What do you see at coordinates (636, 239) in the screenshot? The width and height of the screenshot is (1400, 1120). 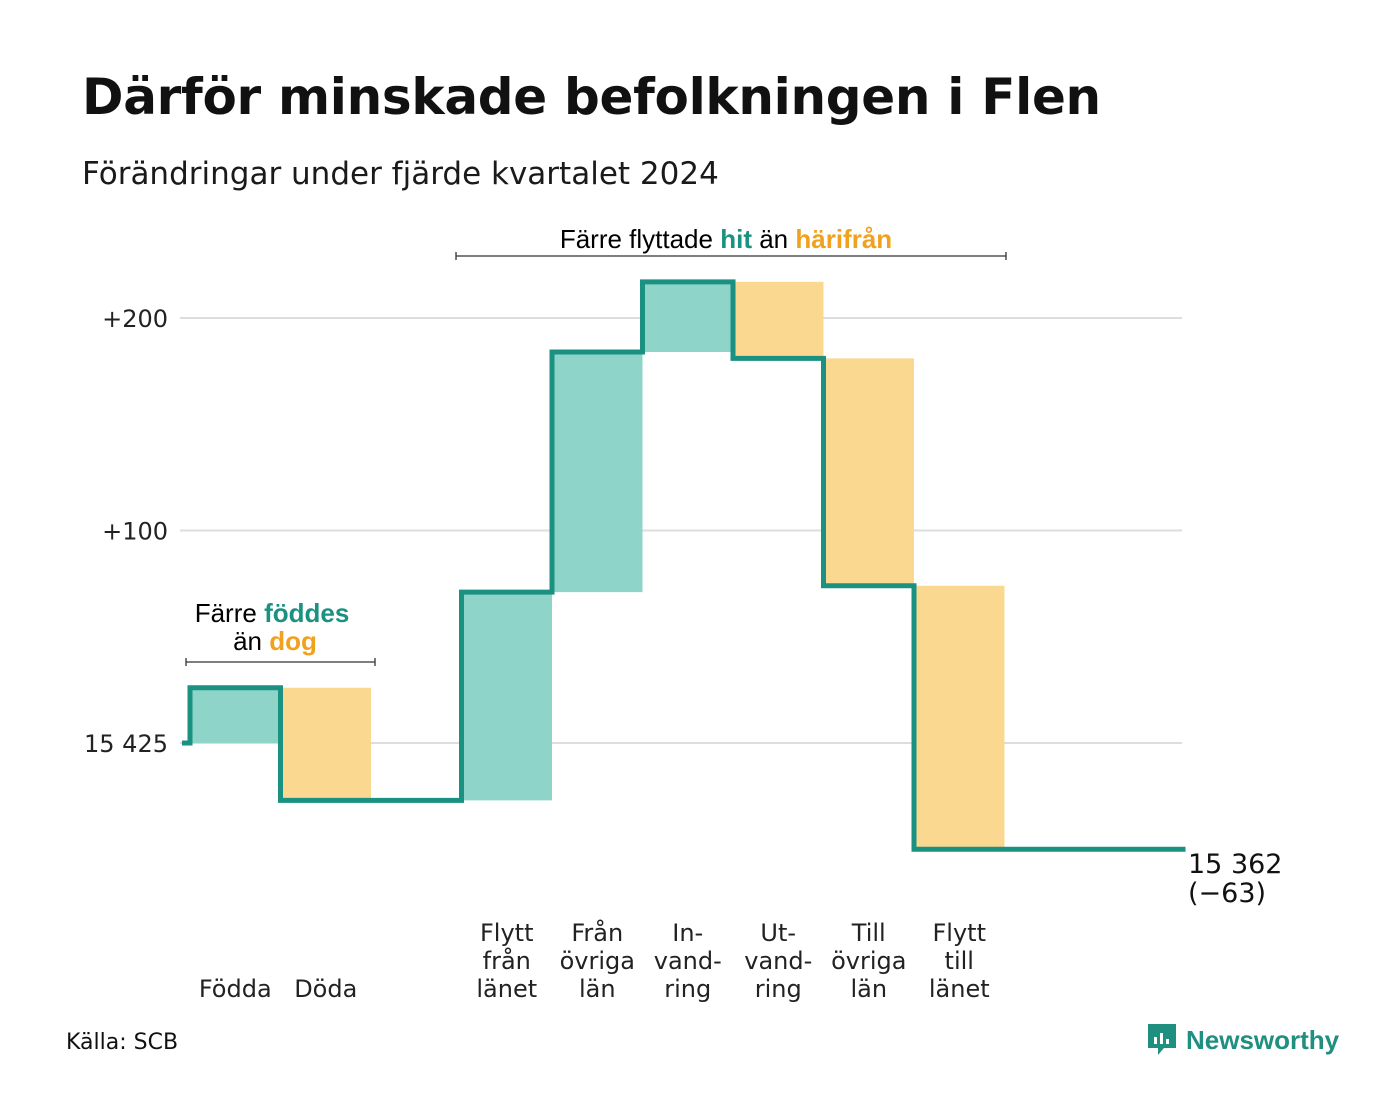 I see `migration-annotation-pre: Färre flyttade` at bounding box center [636, 239].